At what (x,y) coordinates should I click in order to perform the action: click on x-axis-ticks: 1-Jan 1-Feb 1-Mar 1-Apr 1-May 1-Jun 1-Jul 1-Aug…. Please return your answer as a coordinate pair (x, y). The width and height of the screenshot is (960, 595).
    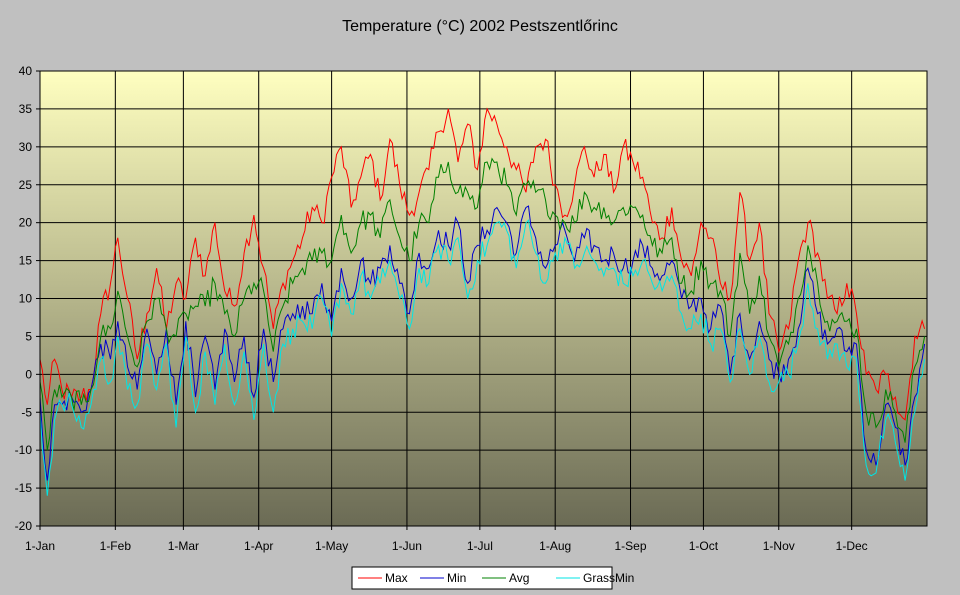
    Looking at the image, I should click on (446, 539).